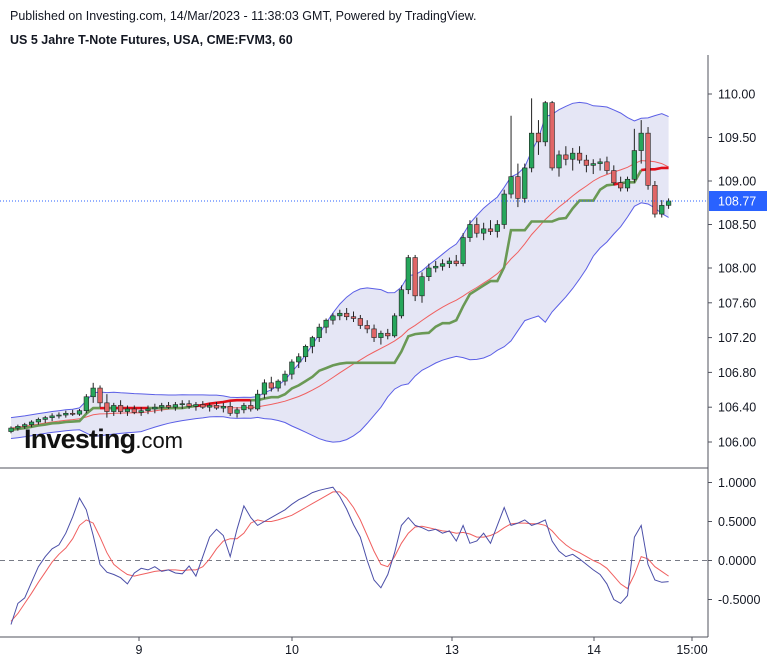 The width and height of the screenshot is (776, 663). I want to click on price-tick-label: 107.60, so click(737, 303).